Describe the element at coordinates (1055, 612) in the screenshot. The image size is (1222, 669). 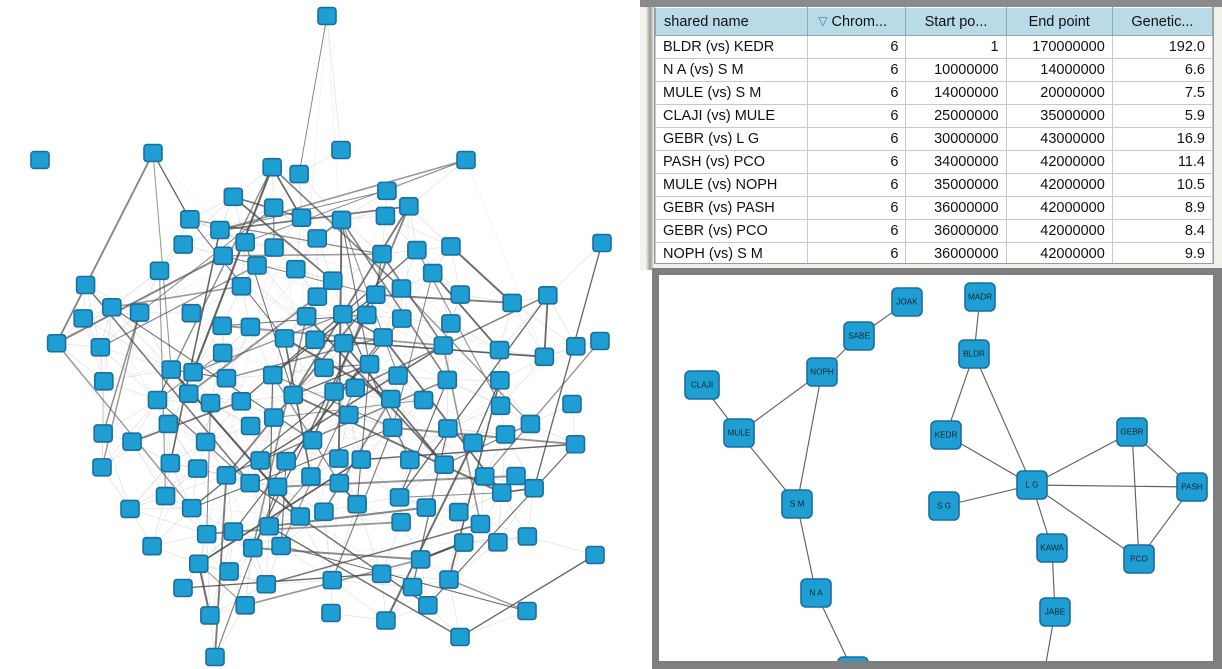
I see `sub-network-node-jabe: JABE` at that location.